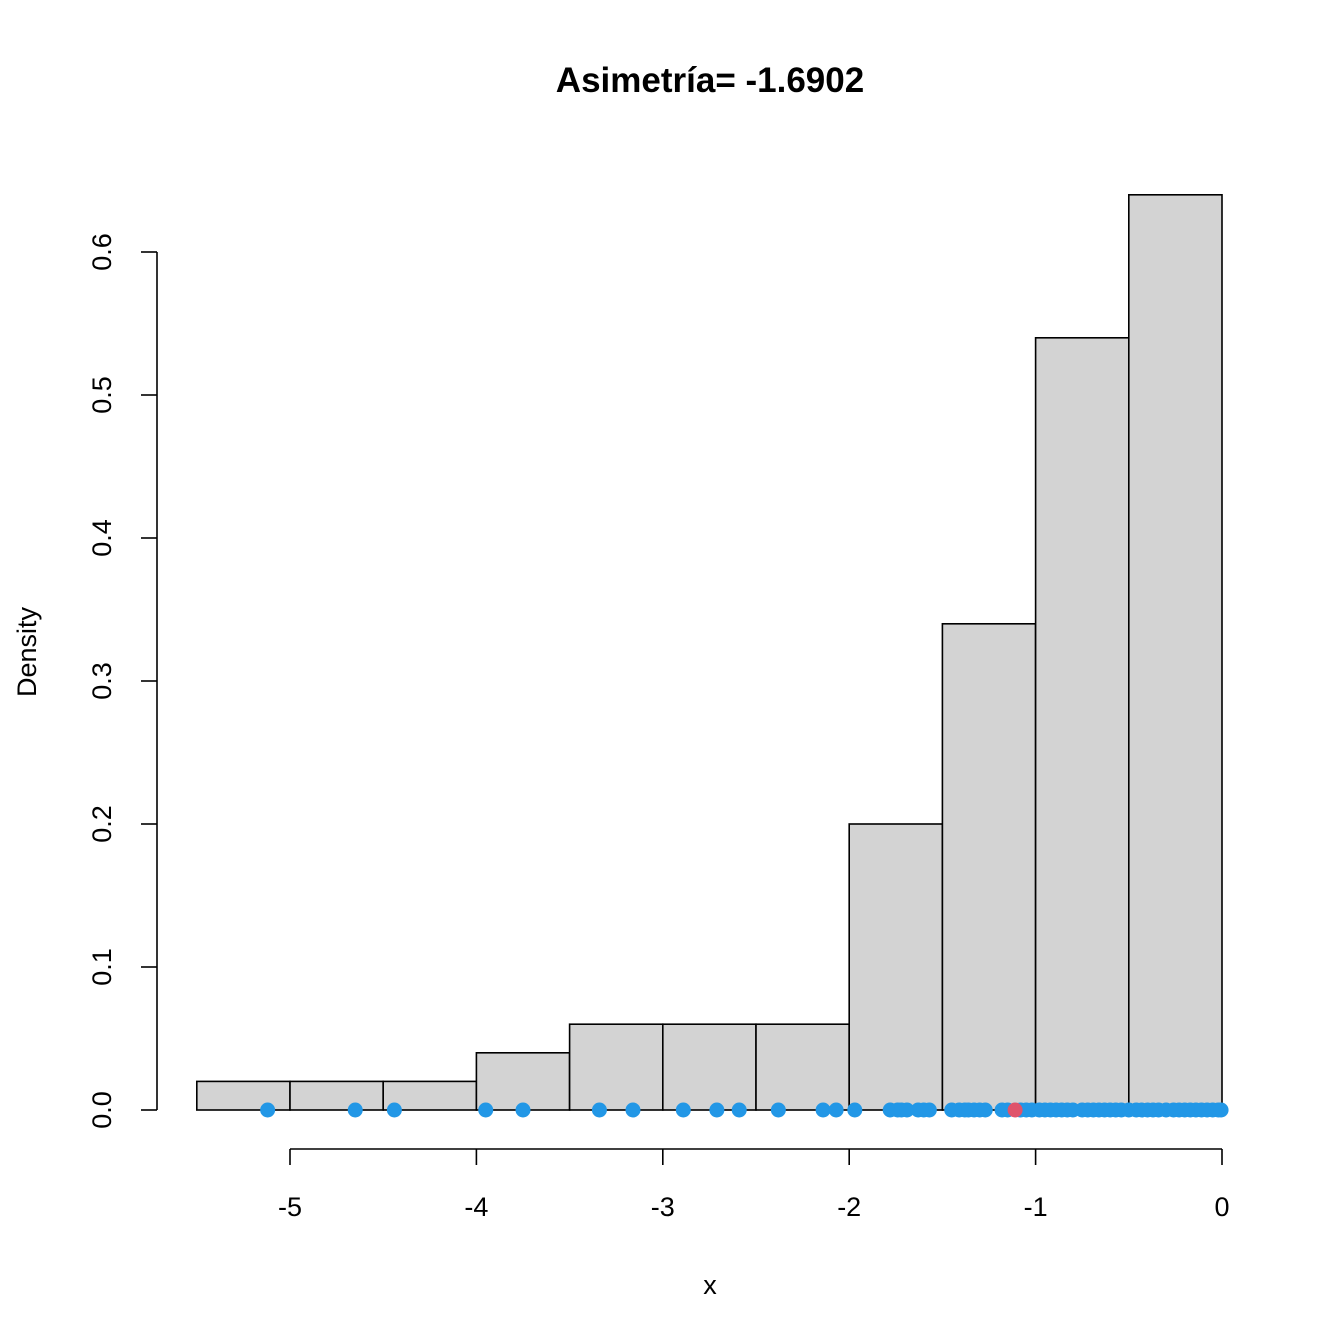  What do you see at coordinates (102, 1110) in the screenshot?
I see `y-tick-label-0: 0.0` at bounding box center [102, 1110].